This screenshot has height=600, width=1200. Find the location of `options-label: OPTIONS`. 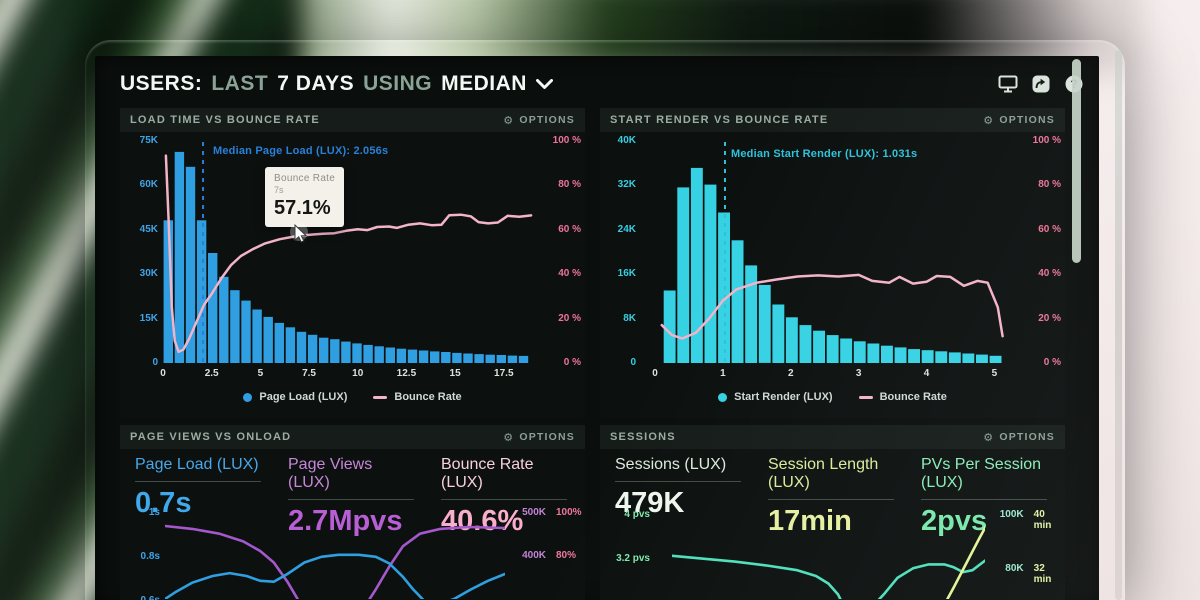

options-label: OPTIONS is located at coordinates (1027, 437).